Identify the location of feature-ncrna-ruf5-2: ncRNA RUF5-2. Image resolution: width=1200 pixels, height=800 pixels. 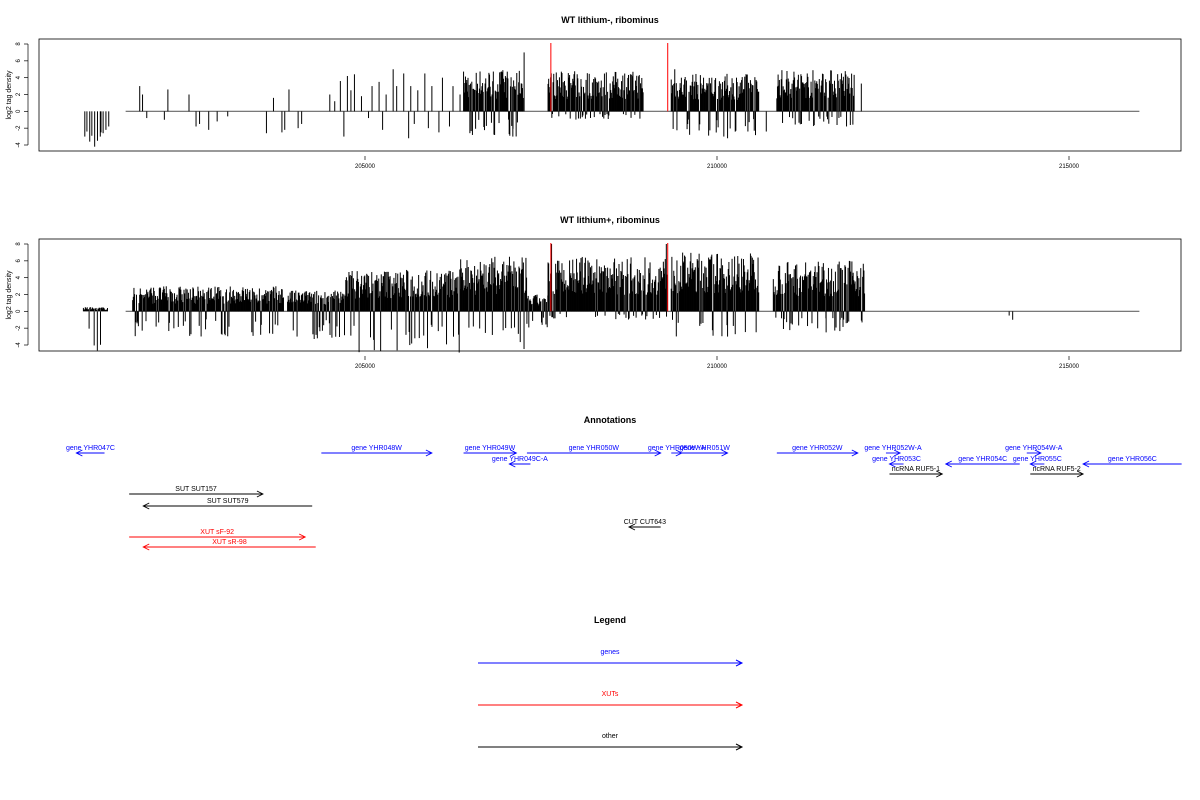
(1057, 472).